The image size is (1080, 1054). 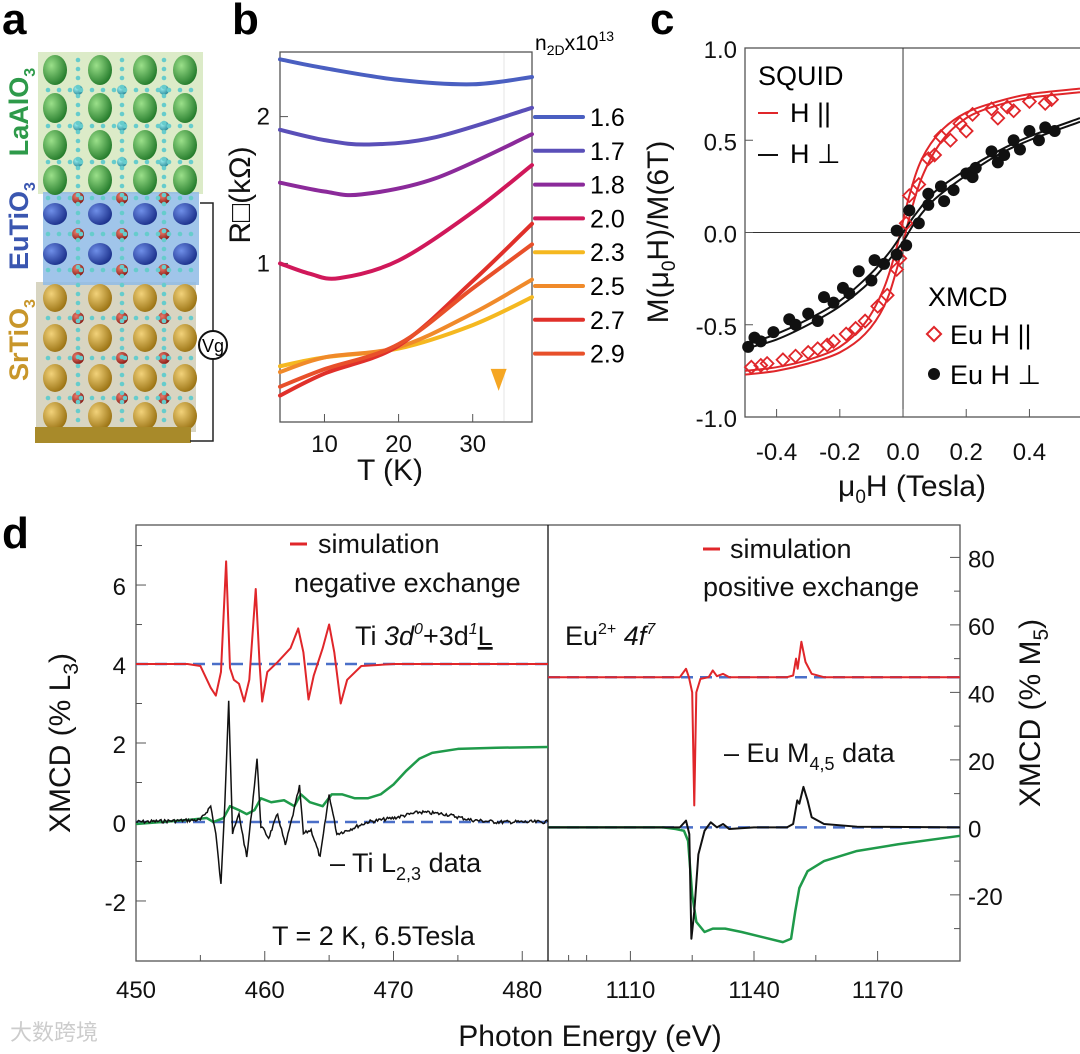 What do you see at coordinates (720, 50) in the screenshot?
I see `y-tick-label-c: 1.0` at bounding box center [720, 50].